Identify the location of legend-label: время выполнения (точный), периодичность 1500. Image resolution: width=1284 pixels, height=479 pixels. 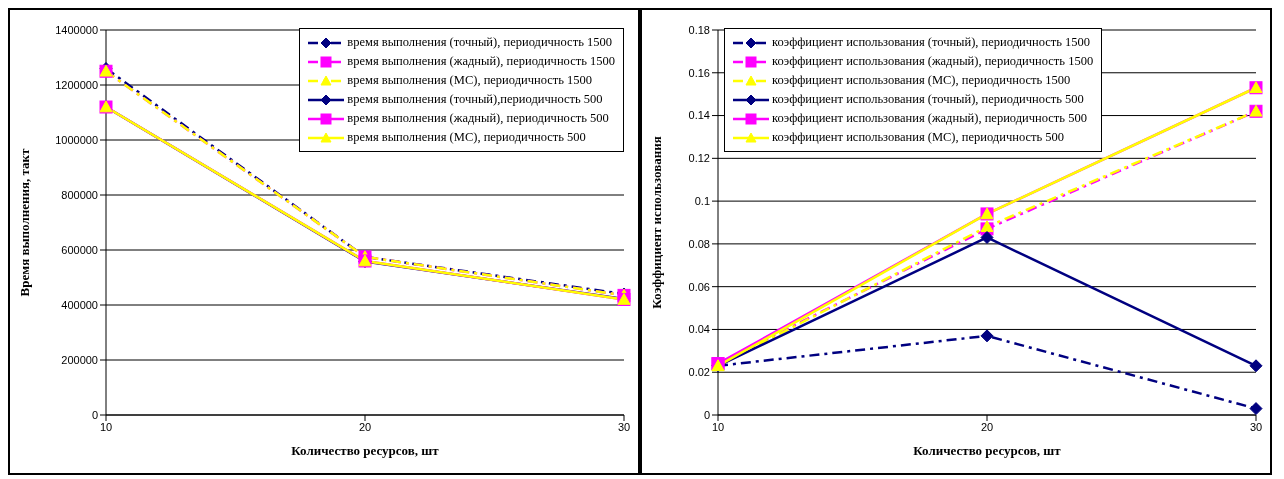
(479, 42).